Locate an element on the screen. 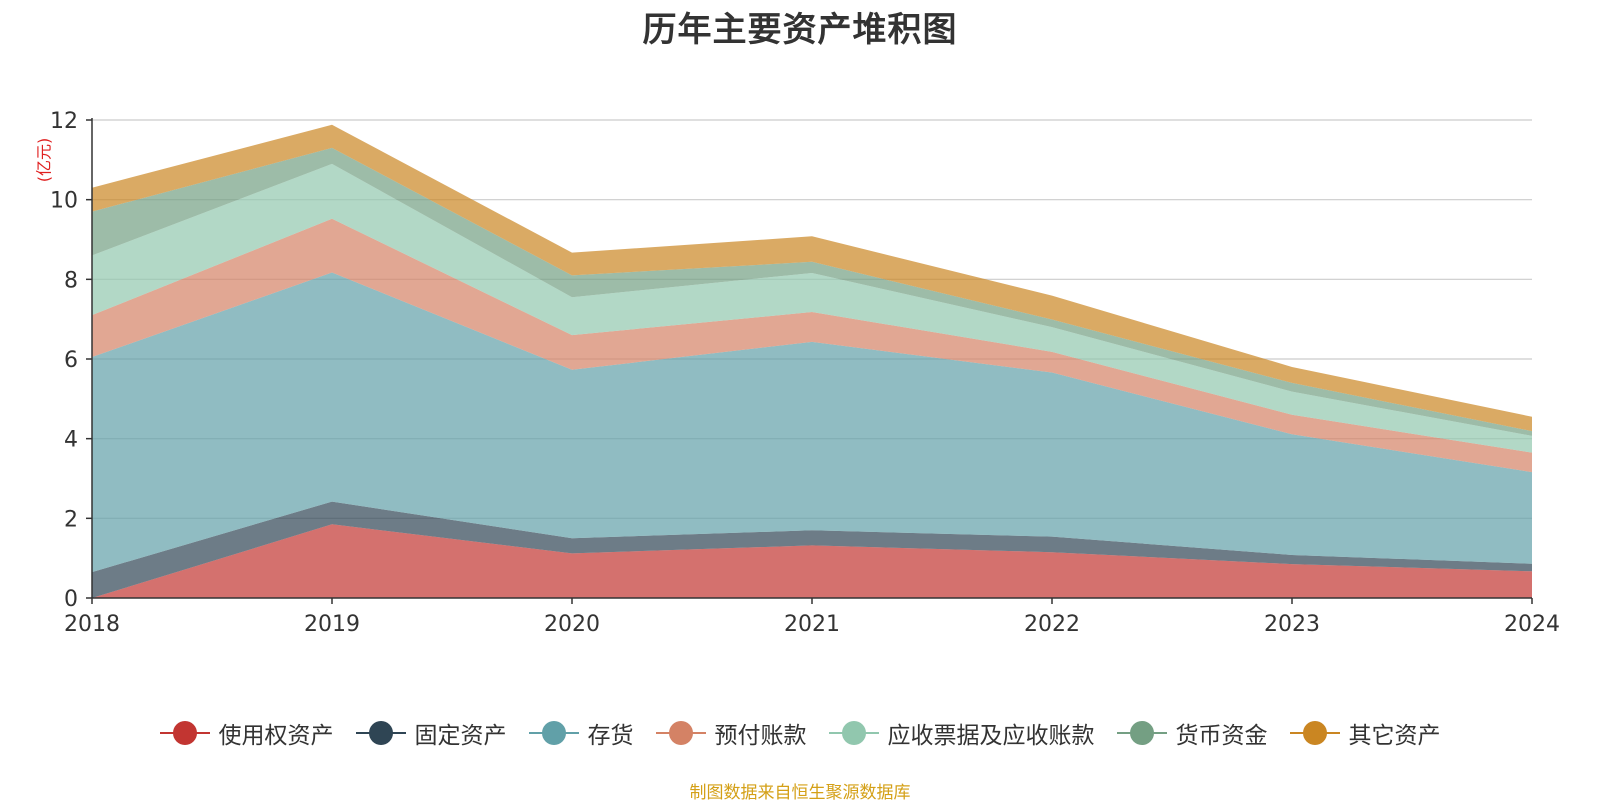 Image resolution: width=1600 pixels, height=803 pixels. x-tick-label: 2018 is located at coordinates (92, 624).